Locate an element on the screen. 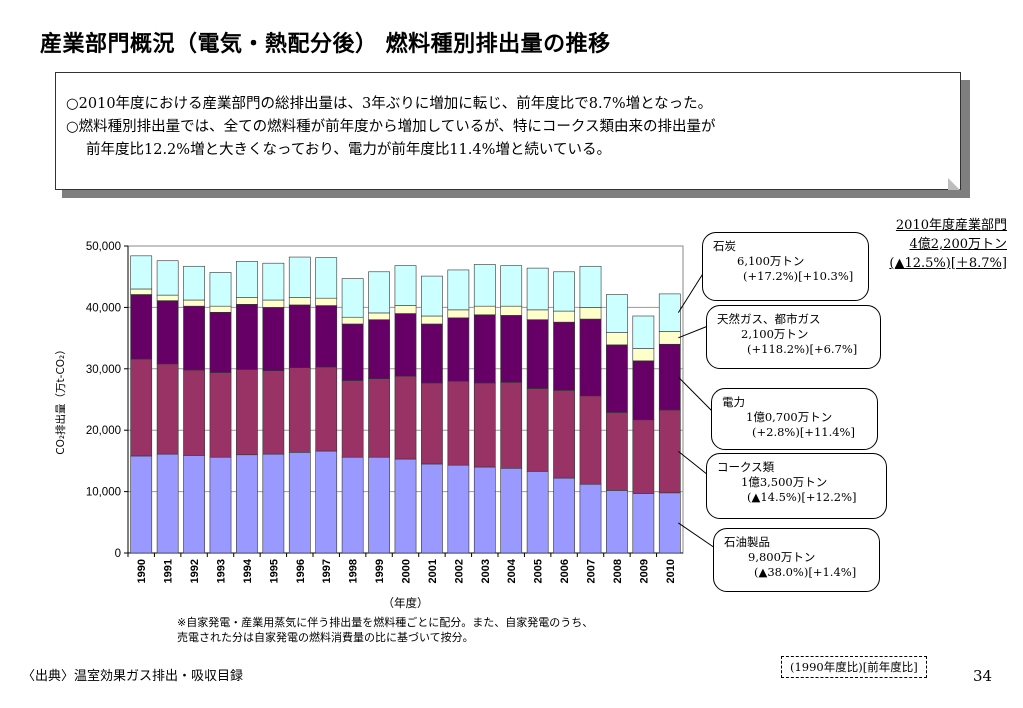 The width and height of the screenshot is (1023, 708). callout-coke: コークス類 1億3,500万トン (▲14.5%)[+12.2%] is located at coordinates (796, 486).